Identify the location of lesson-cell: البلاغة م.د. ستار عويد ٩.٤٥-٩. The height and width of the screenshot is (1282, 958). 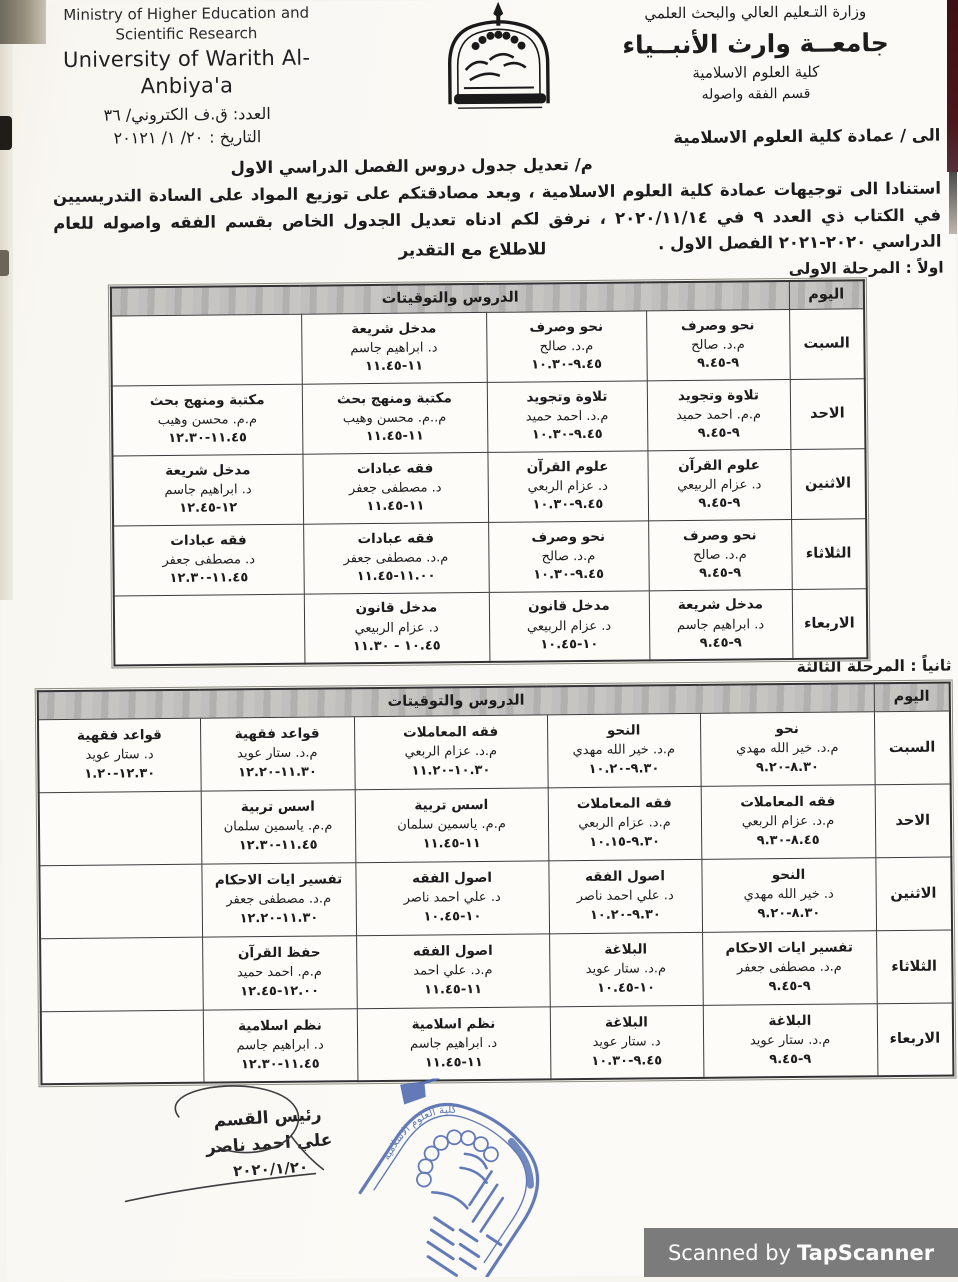
(790, 1040).